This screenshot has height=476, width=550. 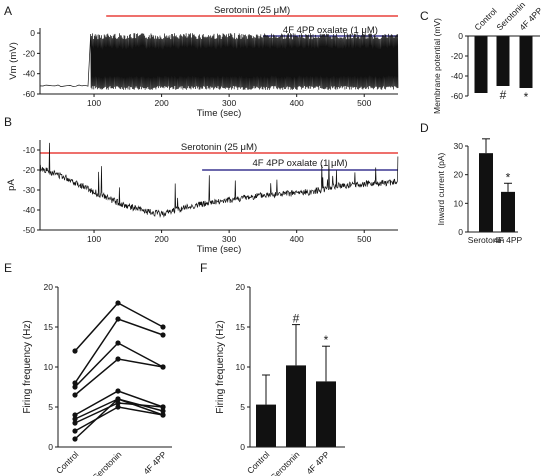 I want to click on y-axis-label-b: pA, so click(x=11, y=185).